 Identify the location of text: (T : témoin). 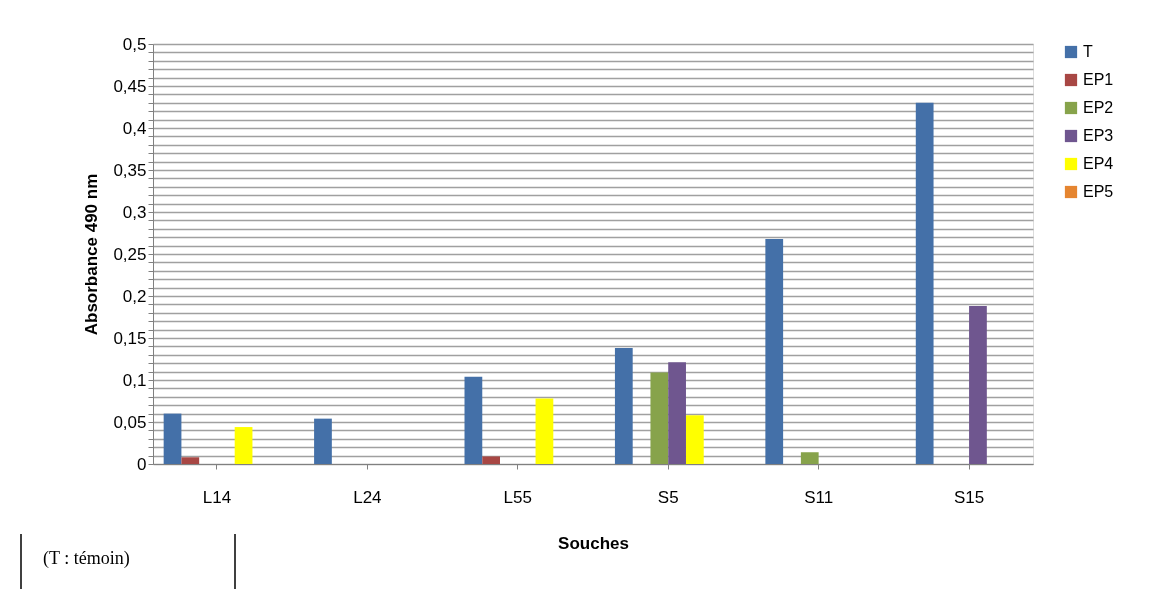
(86, 558).